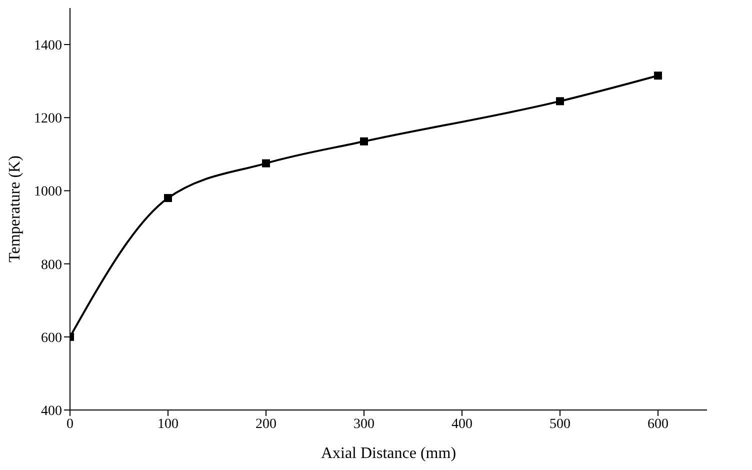 The width and height of the screenshot is (752, 470). Describe the element at coordinates (70, 424) in the screenshot. I see `x-tick-label: 0` at that location.